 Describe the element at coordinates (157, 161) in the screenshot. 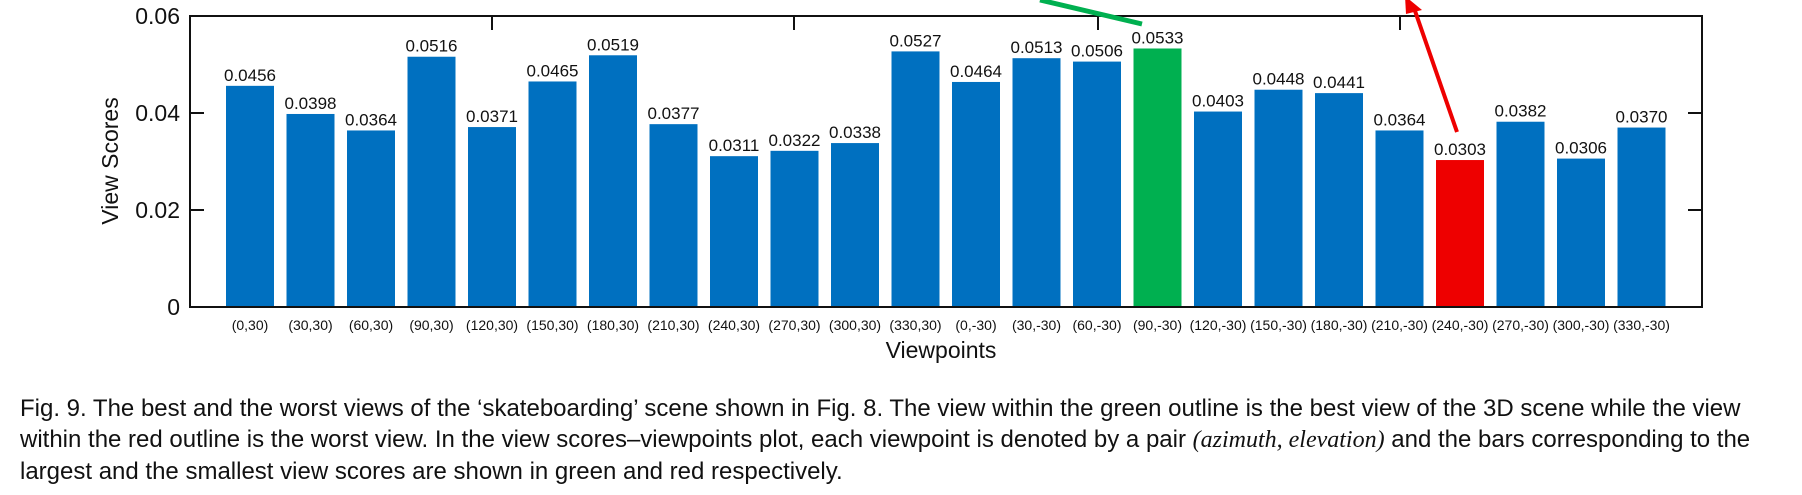

I see `y-ticks-group: 0 0.02 0.04 0.06` at that location.